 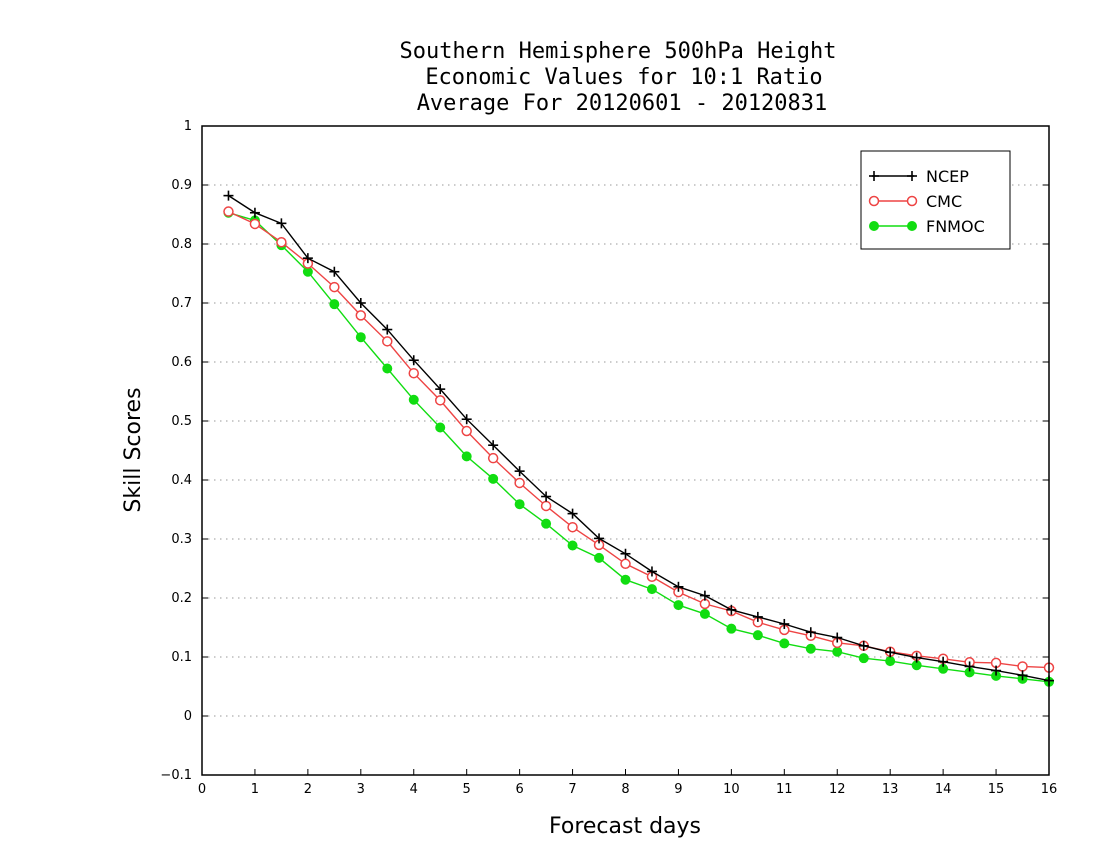 I want to click on x-tick-label: 4, so click(x=414, y=789).